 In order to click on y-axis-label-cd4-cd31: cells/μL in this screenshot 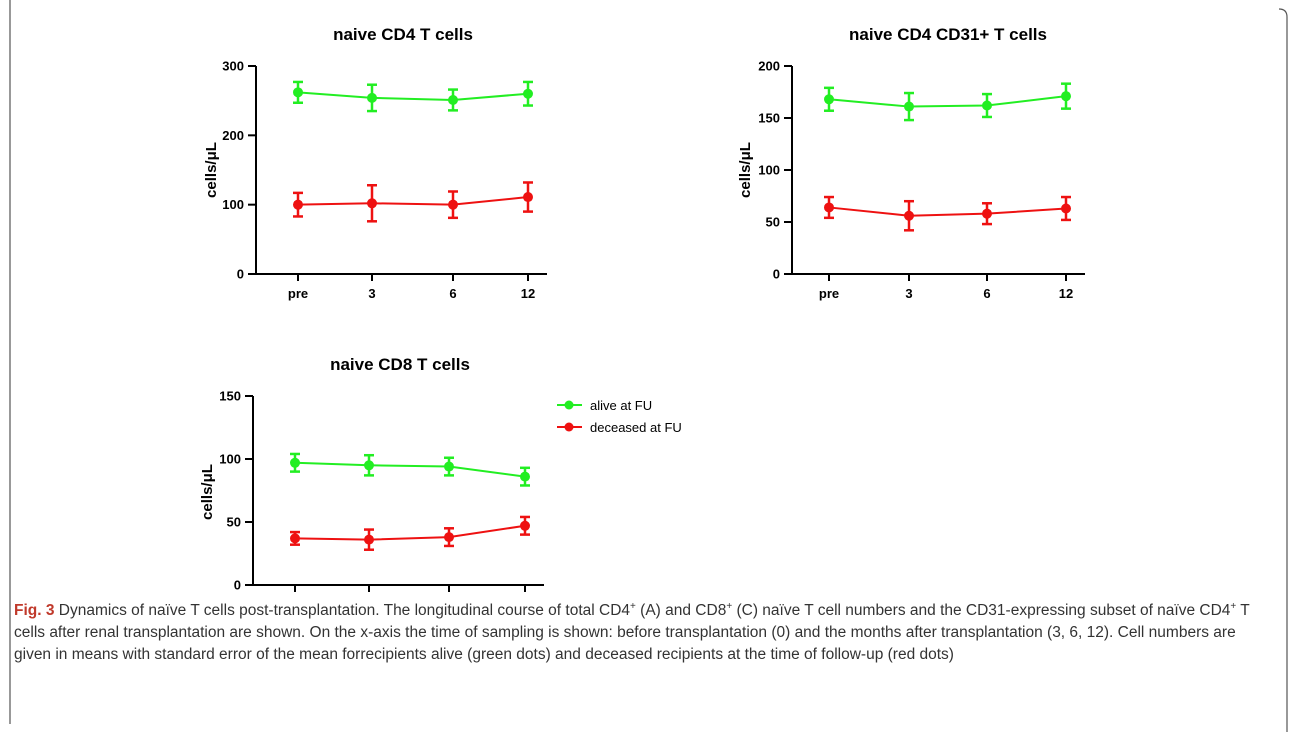, I will do `click(745, 170)`.